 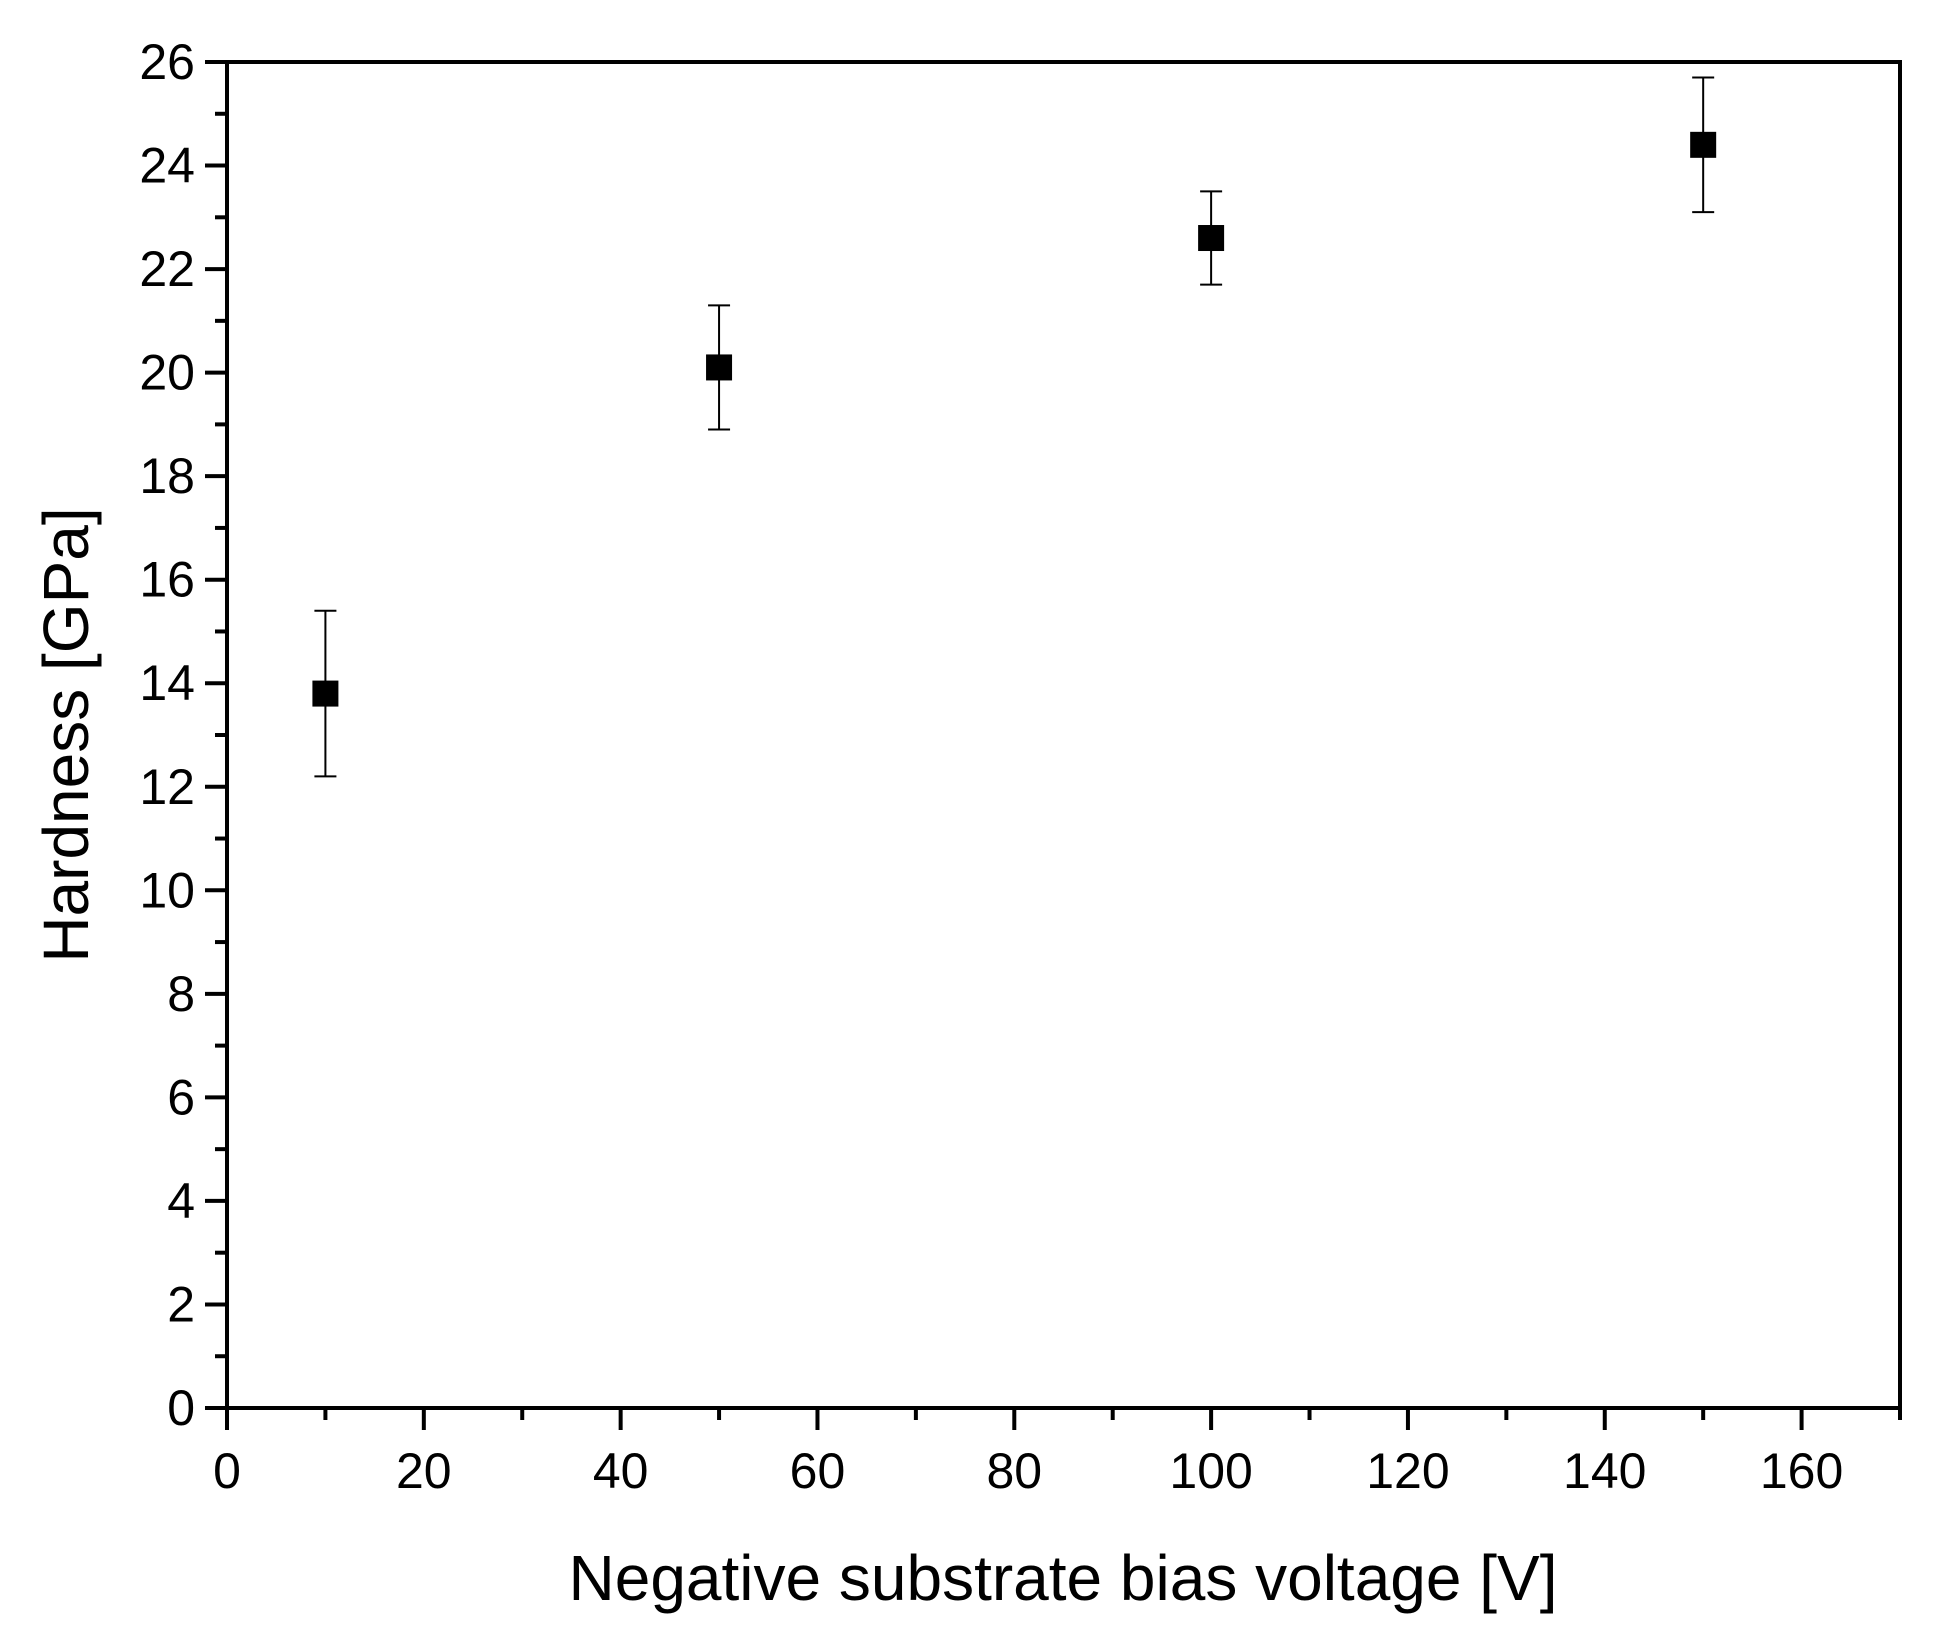 I want to click on y-tick-label: 8, so click(x=181, y=994).